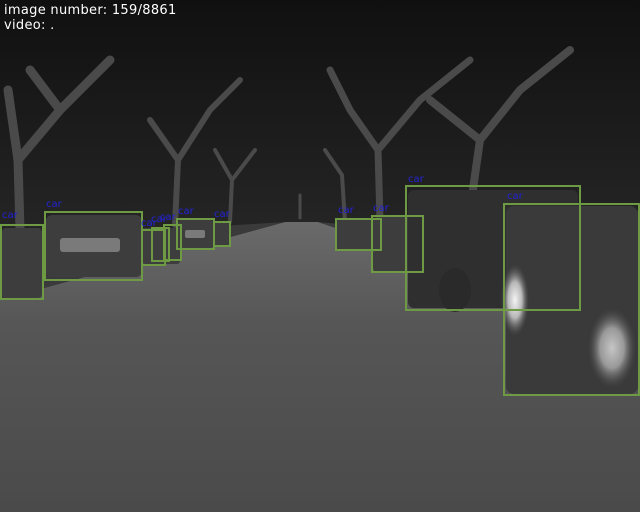 This screenshot has width=640, height=512. I want to click on image-number-value: 159/8861, so click(144, 10).